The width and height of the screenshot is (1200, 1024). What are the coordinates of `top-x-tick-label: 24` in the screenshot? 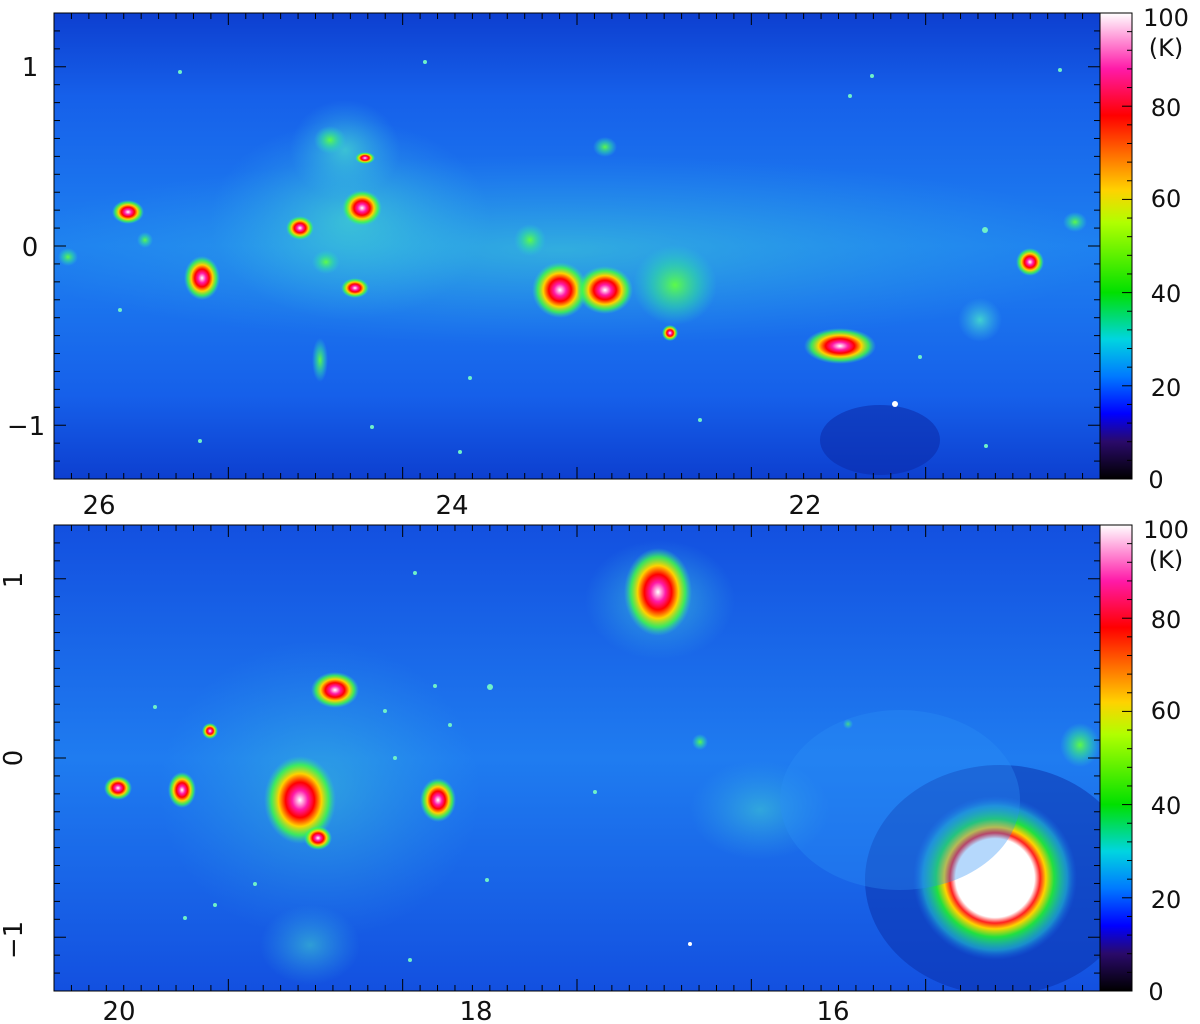 It's located at (451, 506).